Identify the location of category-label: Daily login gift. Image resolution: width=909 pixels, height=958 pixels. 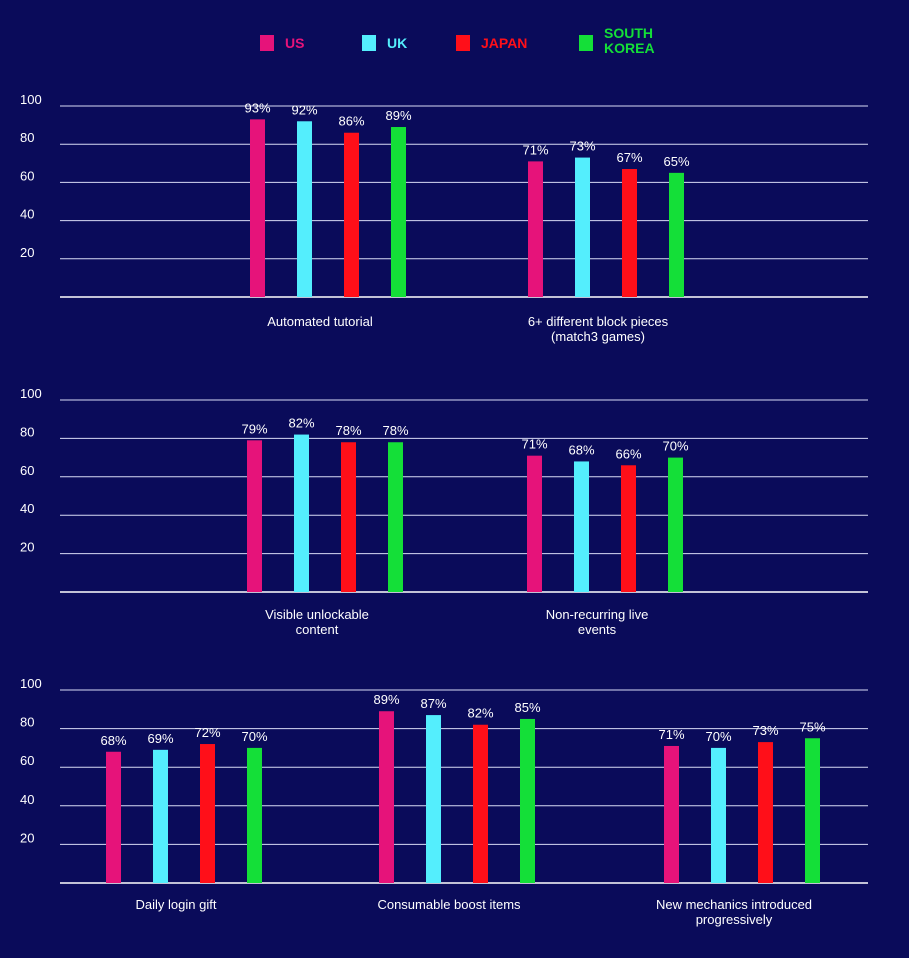
(176, 904).